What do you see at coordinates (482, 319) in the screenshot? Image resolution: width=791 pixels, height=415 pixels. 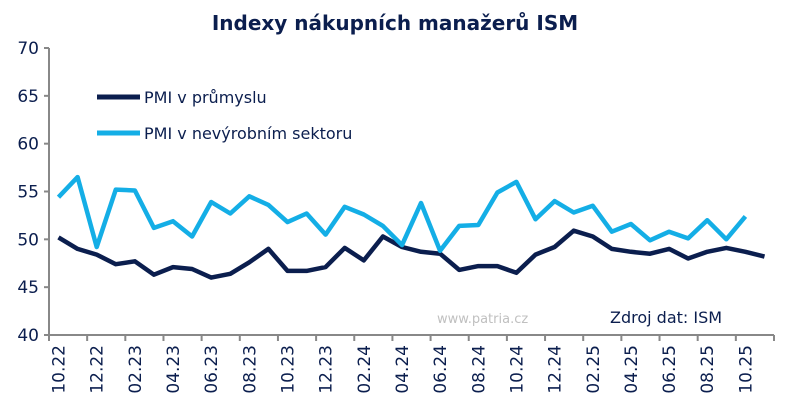 I see `watermark: www.patria.cz` at bounding box center [482, 319].